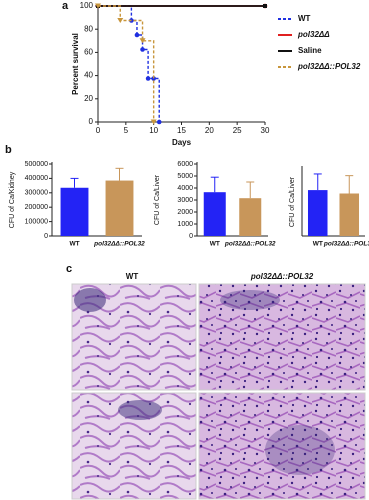  I want to click on y-axis-title: CFU of Ca/Kidney, so click(12, 199).